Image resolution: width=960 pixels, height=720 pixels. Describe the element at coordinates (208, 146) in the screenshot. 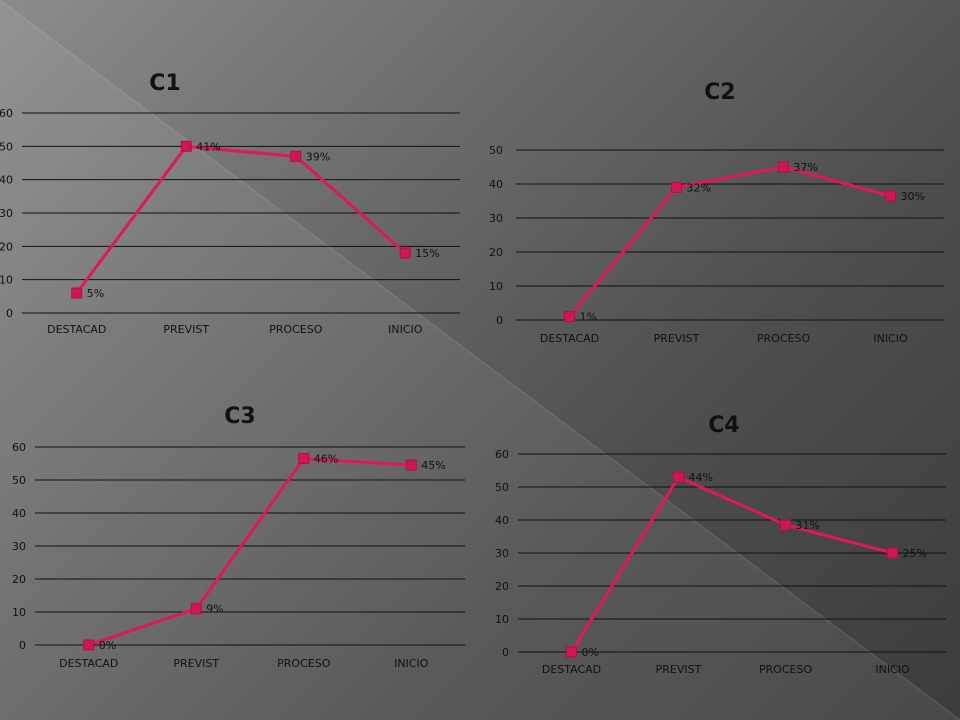

I see `data-label: 41%` at that location.